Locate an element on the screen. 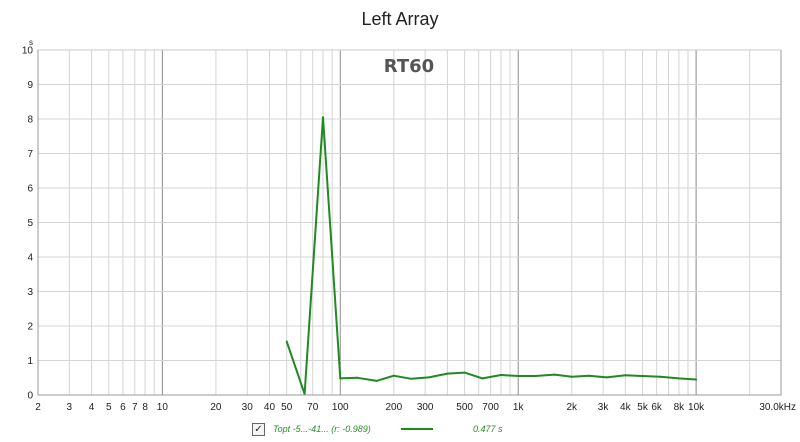 Image resolution: width=800 pixels, height=442 pixels. x-tick-label: 2k is located at coordinates (572, 407).